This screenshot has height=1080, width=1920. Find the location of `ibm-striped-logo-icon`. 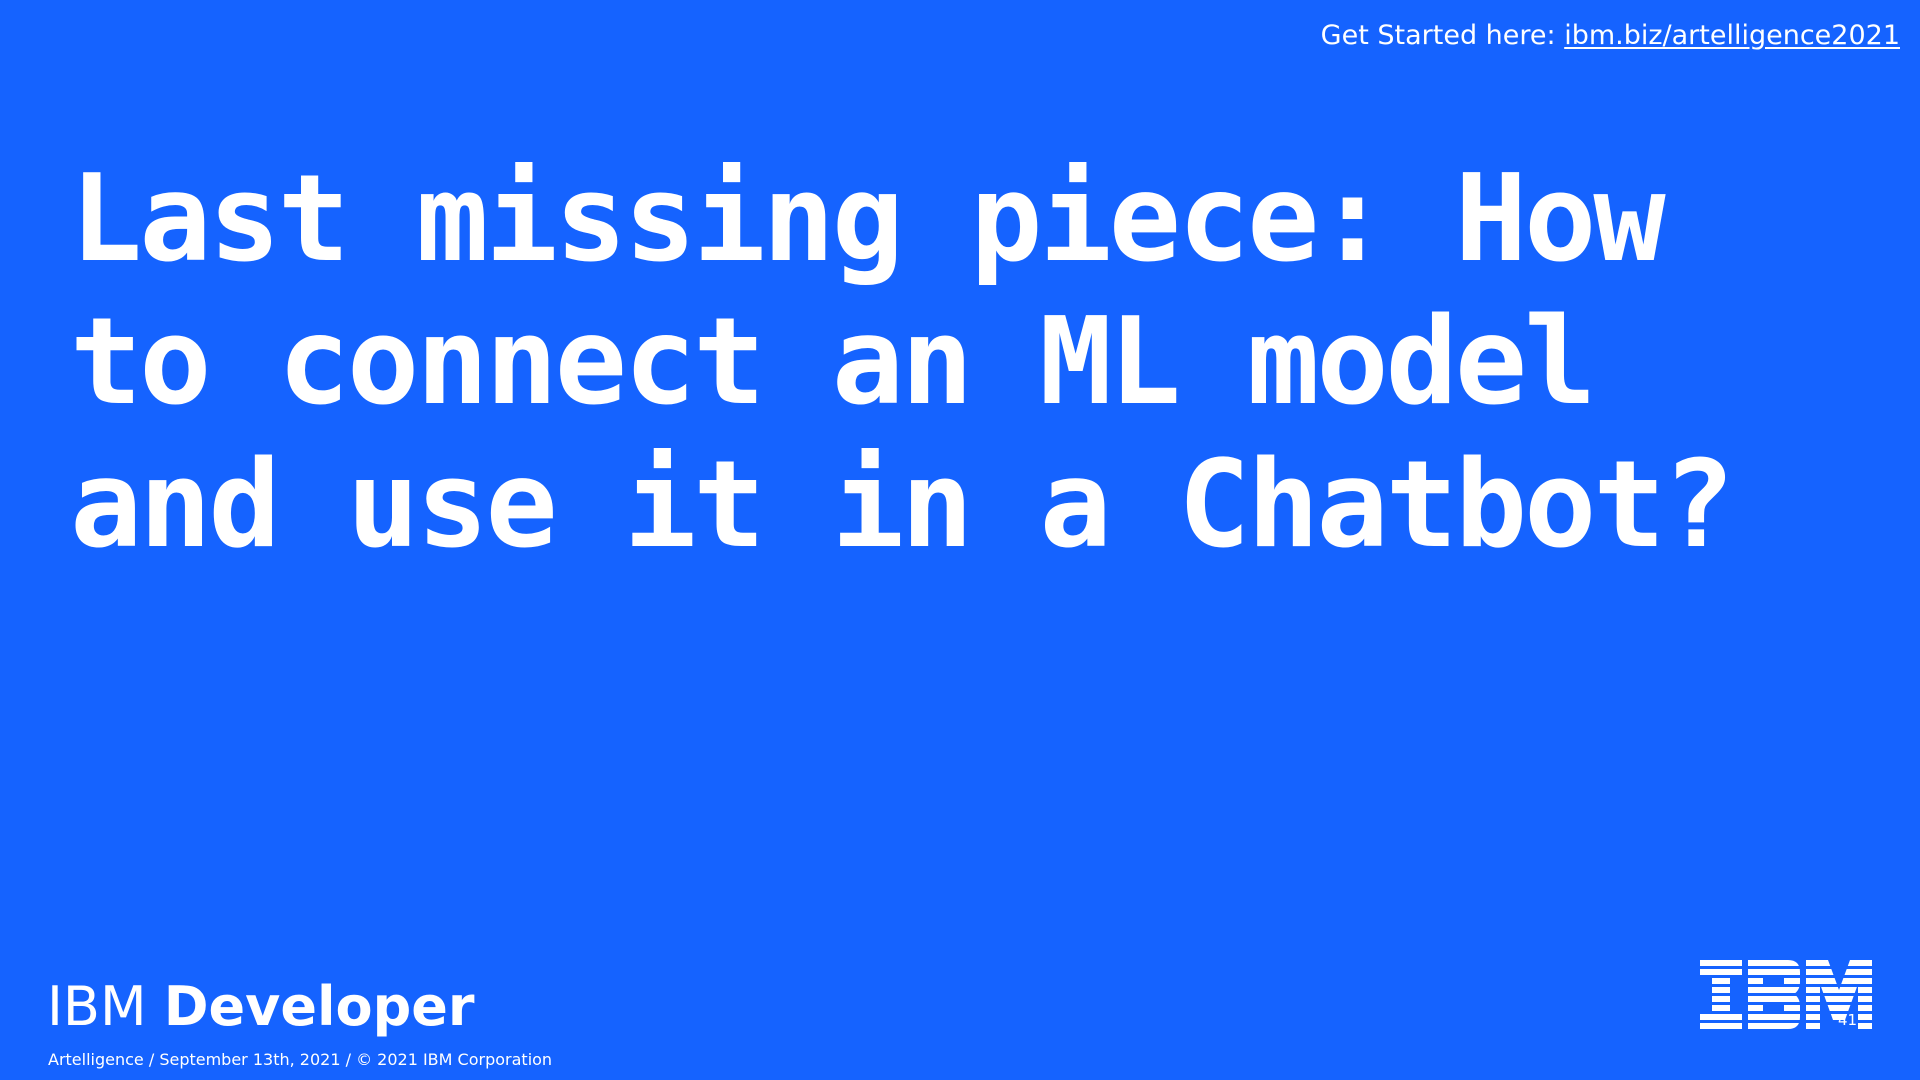

ibm-striped-logo-icon is located at coordinates (1786, 994).